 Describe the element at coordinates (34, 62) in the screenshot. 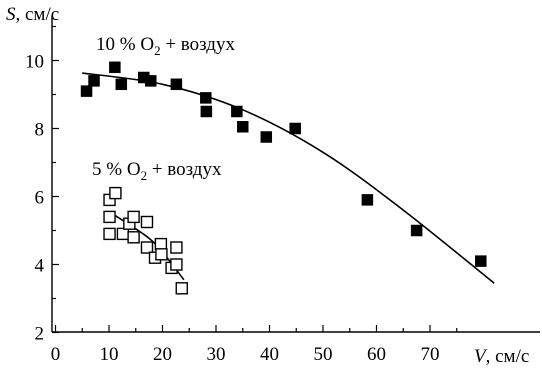

I see `y-tick-label: 10` at that location.